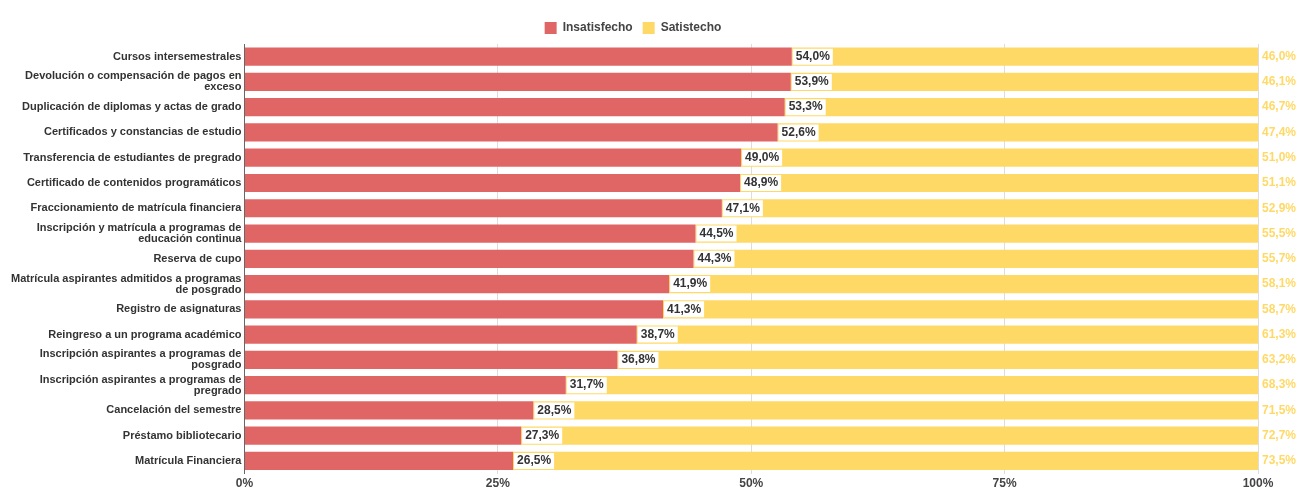 The width and height of the screenshot is (1316, 502). Describe the element at coordinates (1279, 359) in the screenshot. I see `data-label: 63,2%` at that location.